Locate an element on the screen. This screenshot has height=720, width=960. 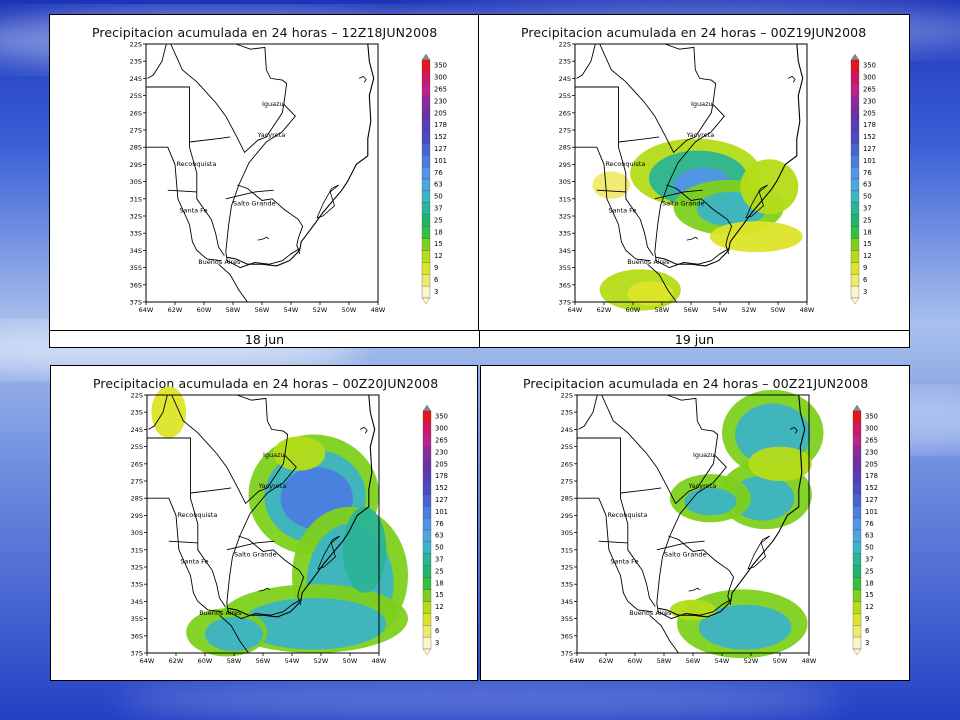
legend-value: 25 is located at coordinates (439, 571).